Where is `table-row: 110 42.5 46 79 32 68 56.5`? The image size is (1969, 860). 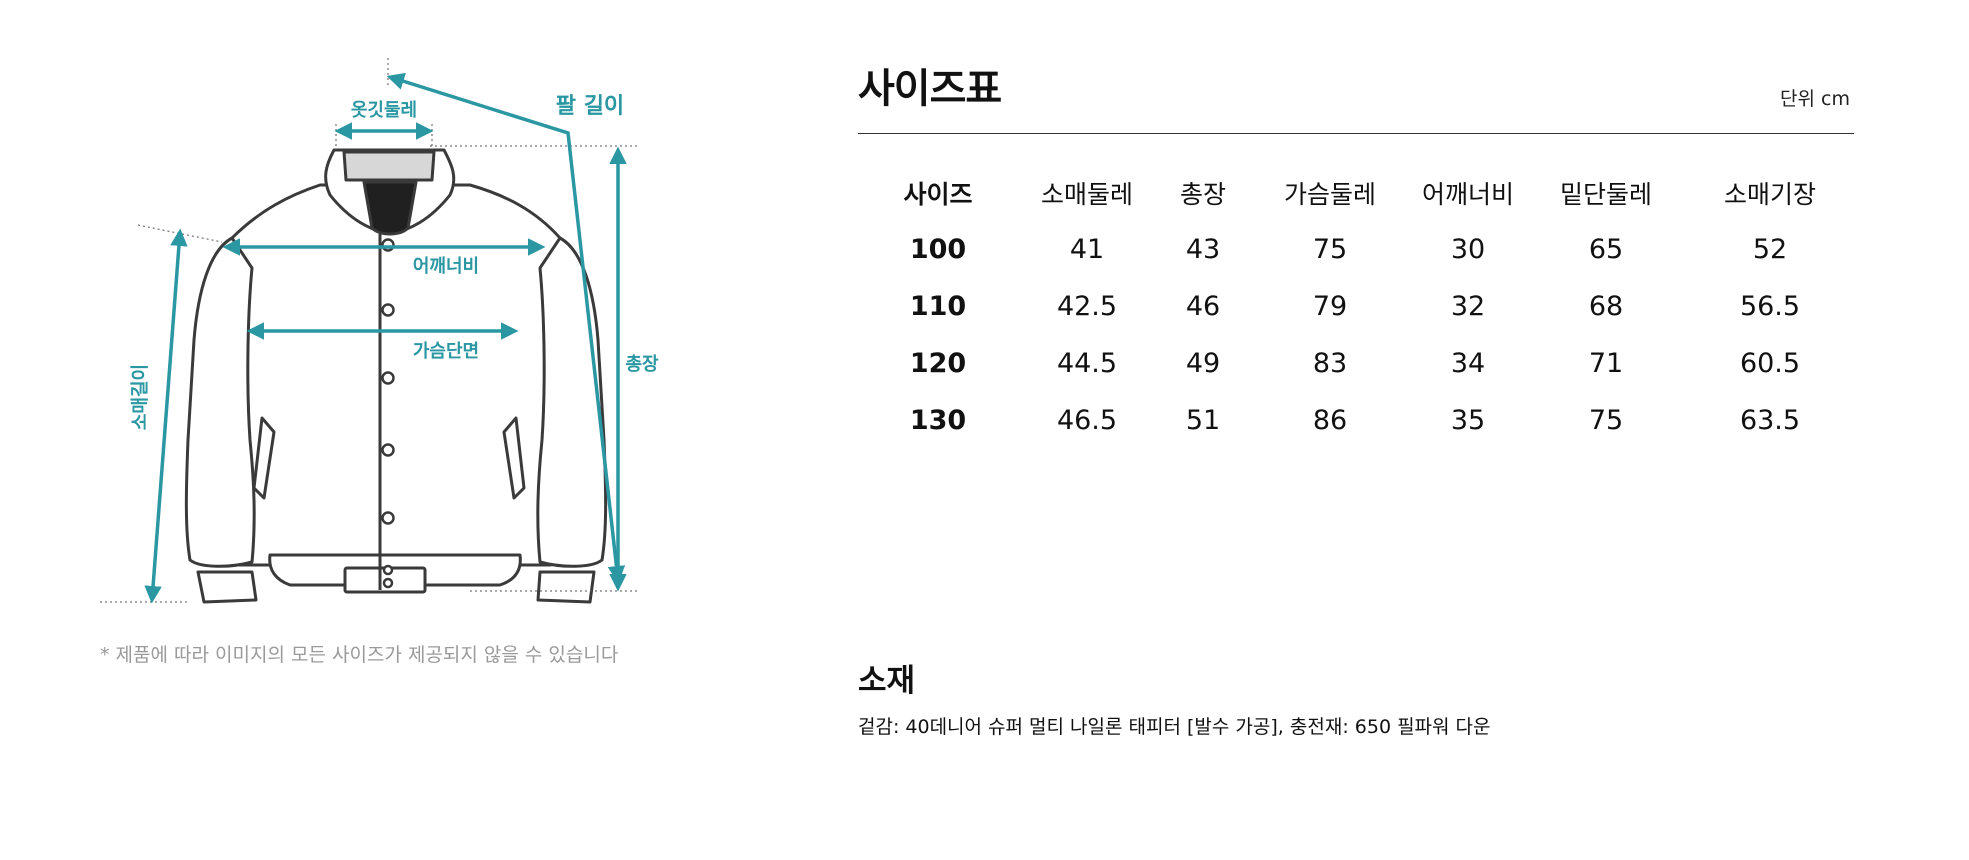
table-row: 110 42.5 46 79 32 68 56.5 is located at coordinates (1356, 306).